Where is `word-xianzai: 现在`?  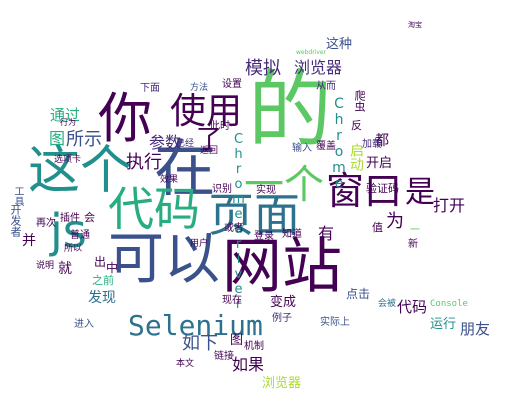
word-xianzai: 现在 is located at coordinates (232, 300).